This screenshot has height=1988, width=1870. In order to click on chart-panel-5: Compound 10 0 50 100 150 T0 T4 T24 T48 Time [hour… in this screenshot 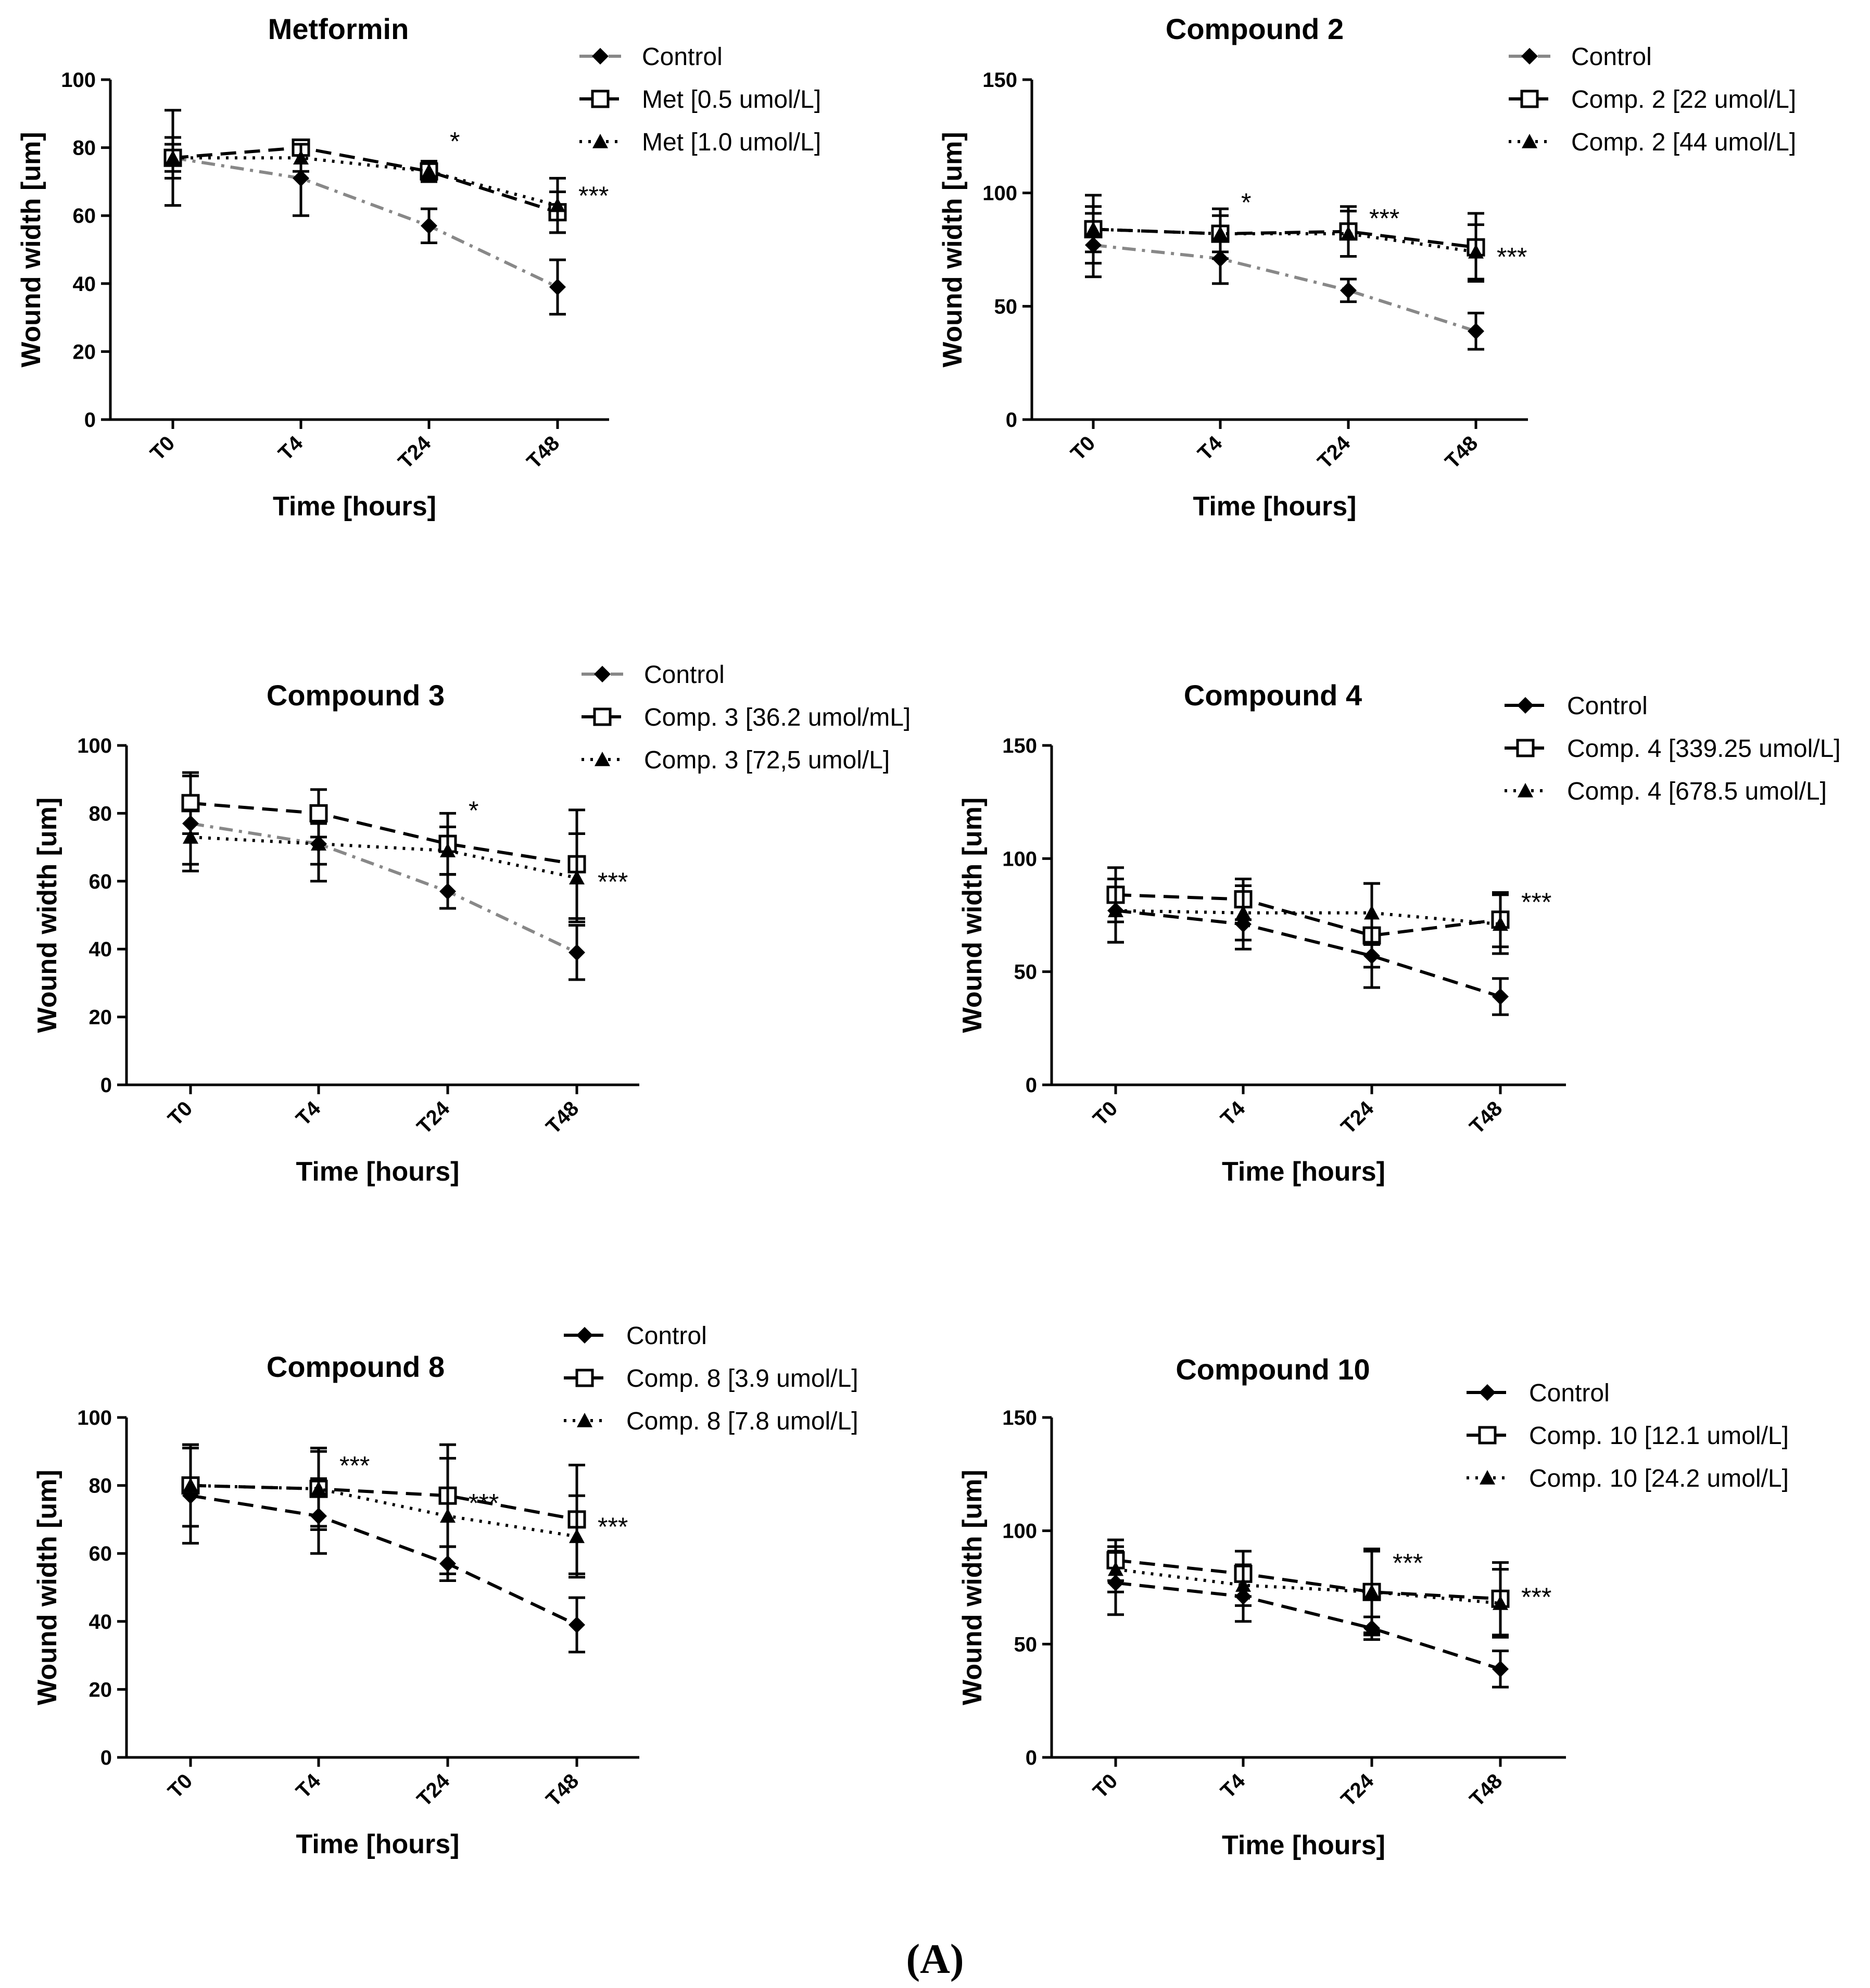, I will do `click(1373, 1606)`.